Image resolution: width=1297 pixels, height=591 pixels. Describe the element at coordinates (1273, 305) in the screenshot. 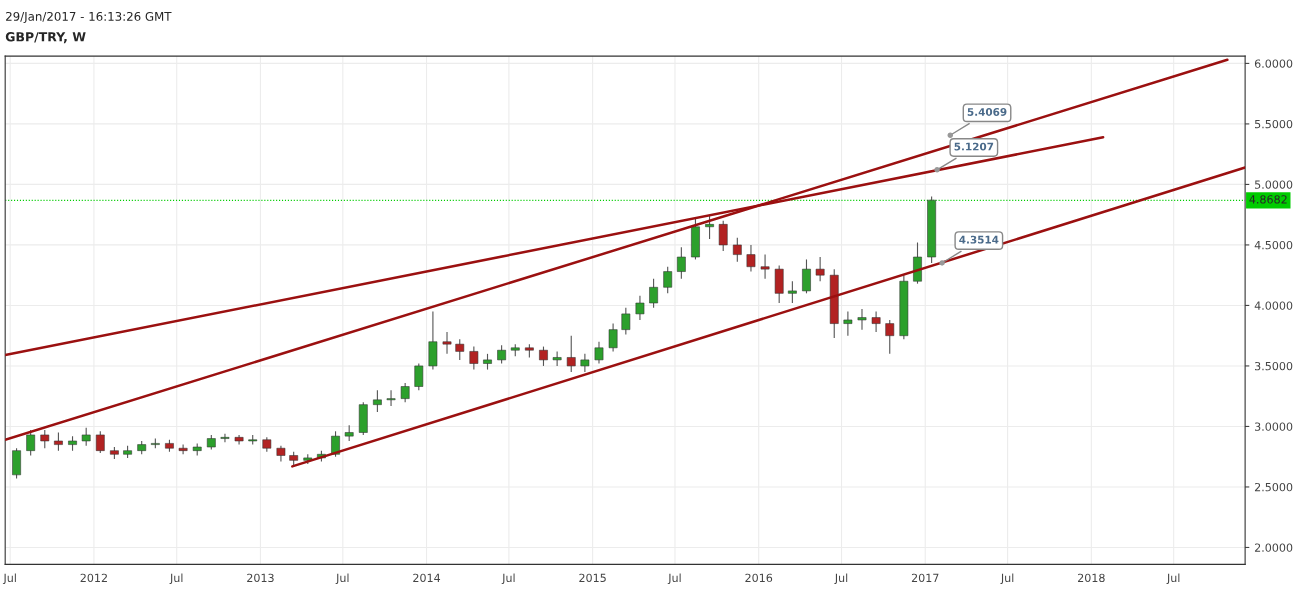

I see `y-tick-label: 4.0000` at that location.